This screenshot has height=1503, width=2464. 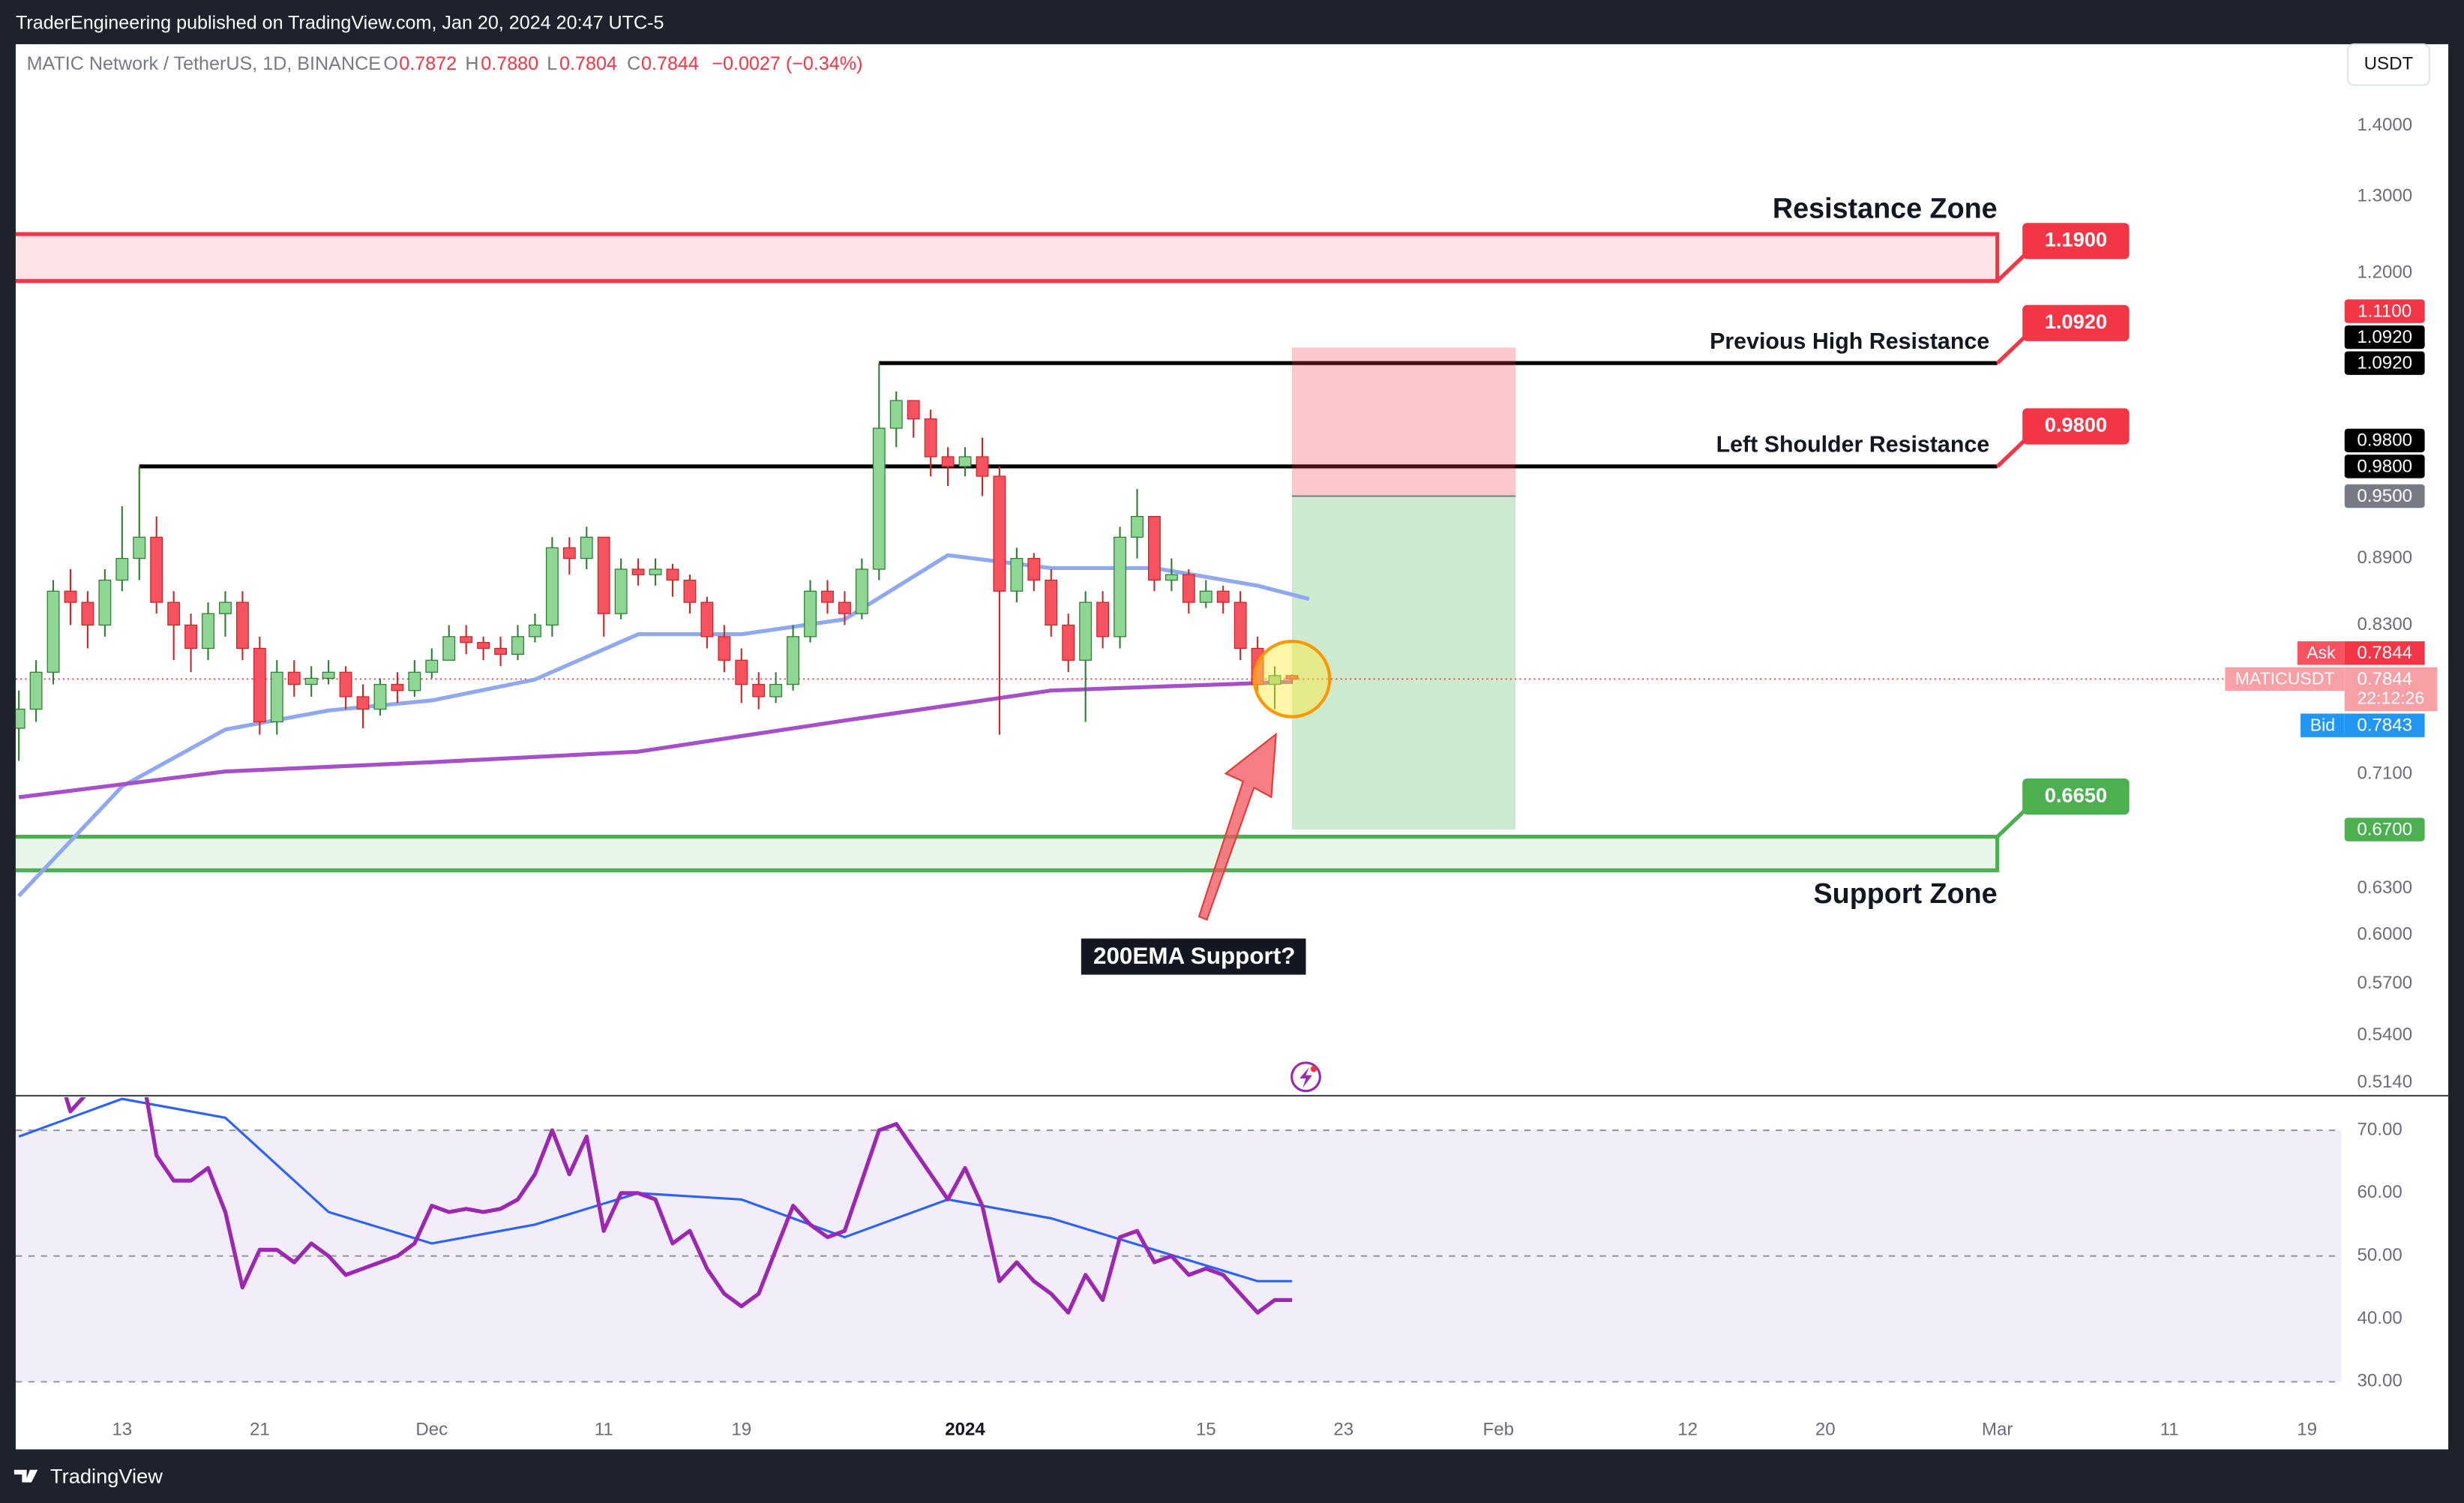 What do you see at coordinates (965, 1430) in the screenshot?
I see `x-tick-label: 2024` at bounding box center [965, 1430].